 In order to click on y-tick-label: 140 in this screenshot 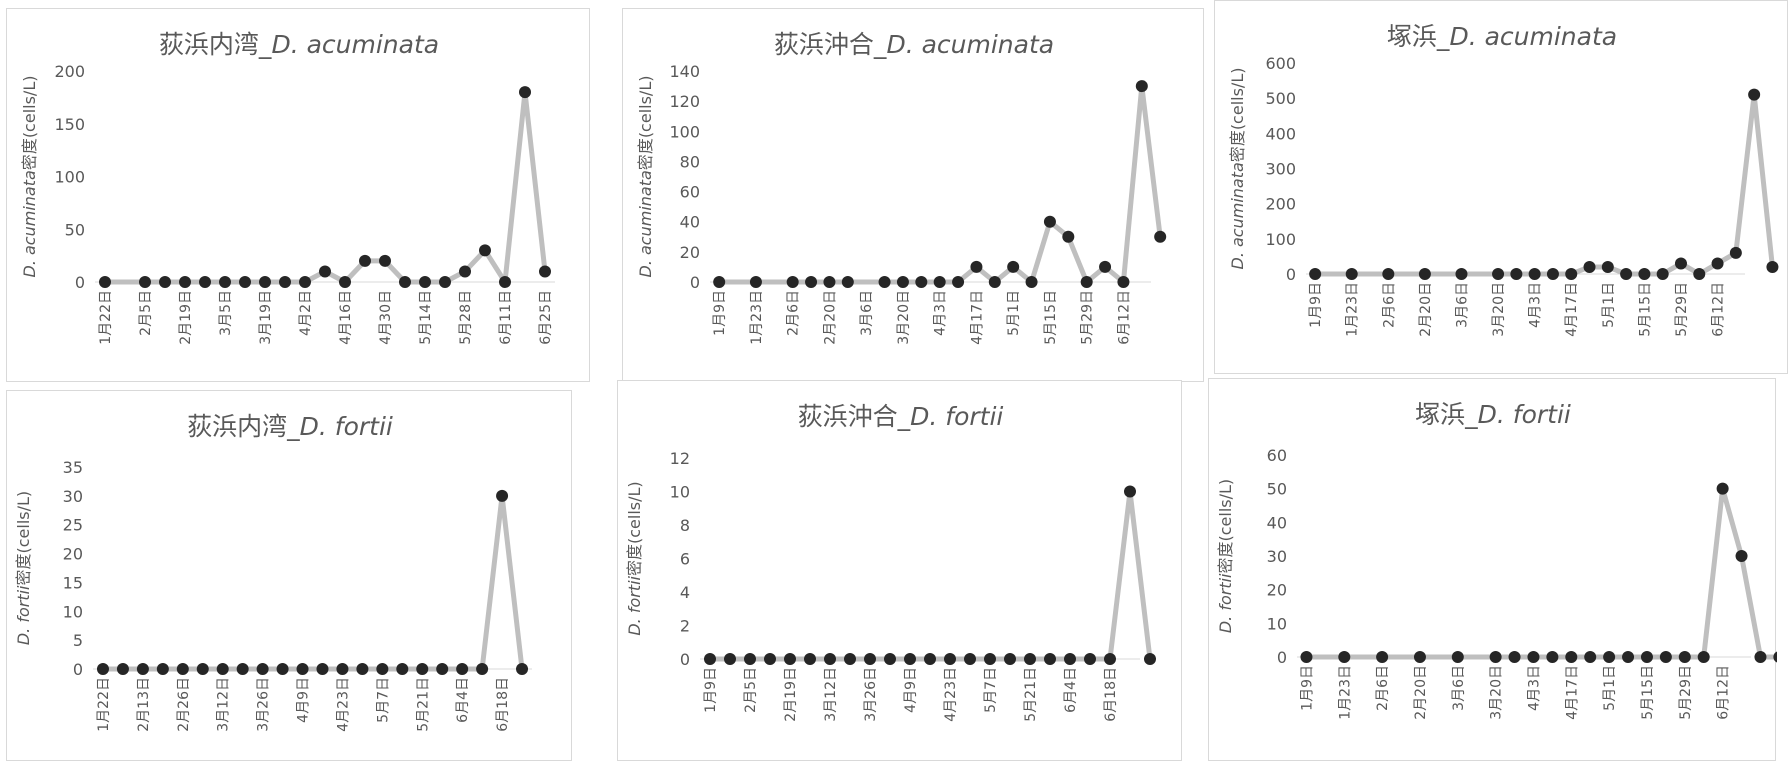, I will do `click(684, 71)`.